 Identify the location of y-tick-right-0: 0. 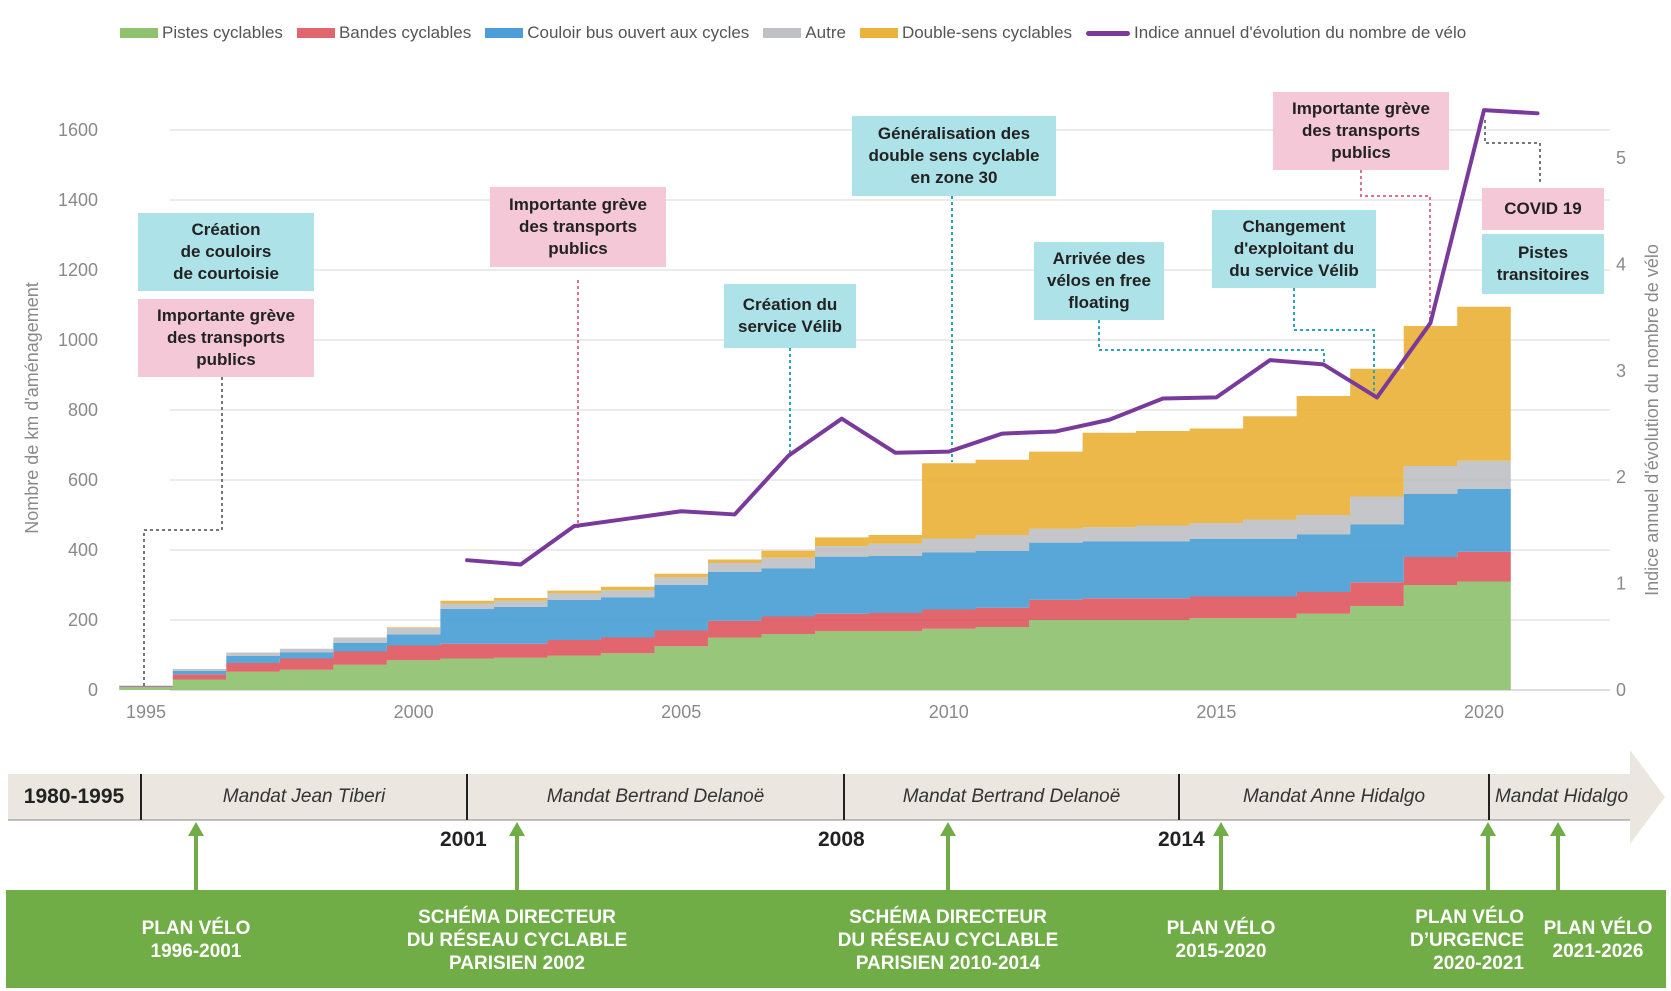
(1621, 690).